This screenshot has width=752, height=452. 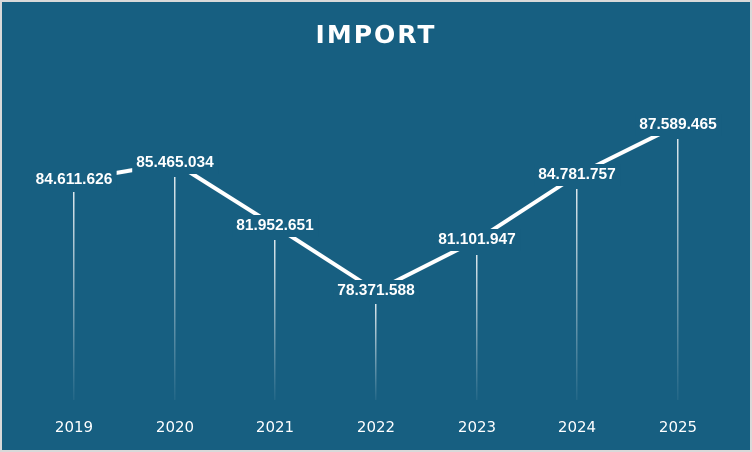 I want to click on chart-title: IMPORT, so click(x=376, y=34).